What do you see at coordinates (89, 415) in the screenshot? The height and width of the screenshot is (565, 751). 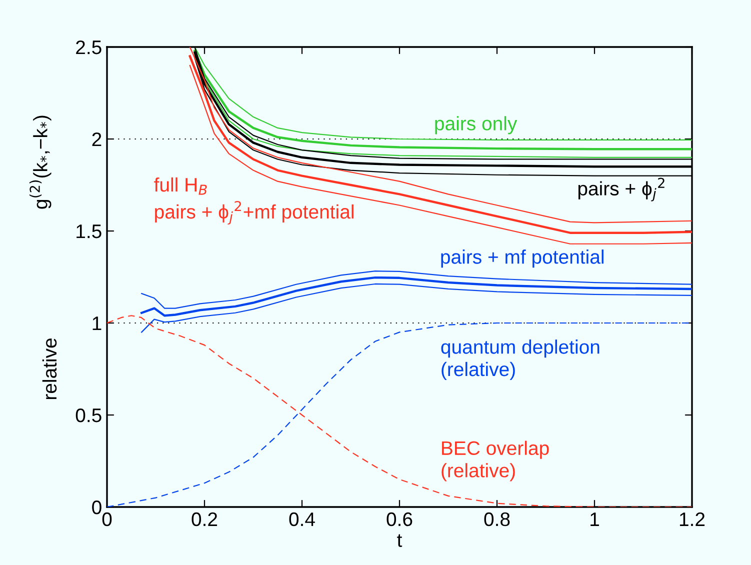 I see `y-tick-label: 0.5` at bounding box center [89, 415].